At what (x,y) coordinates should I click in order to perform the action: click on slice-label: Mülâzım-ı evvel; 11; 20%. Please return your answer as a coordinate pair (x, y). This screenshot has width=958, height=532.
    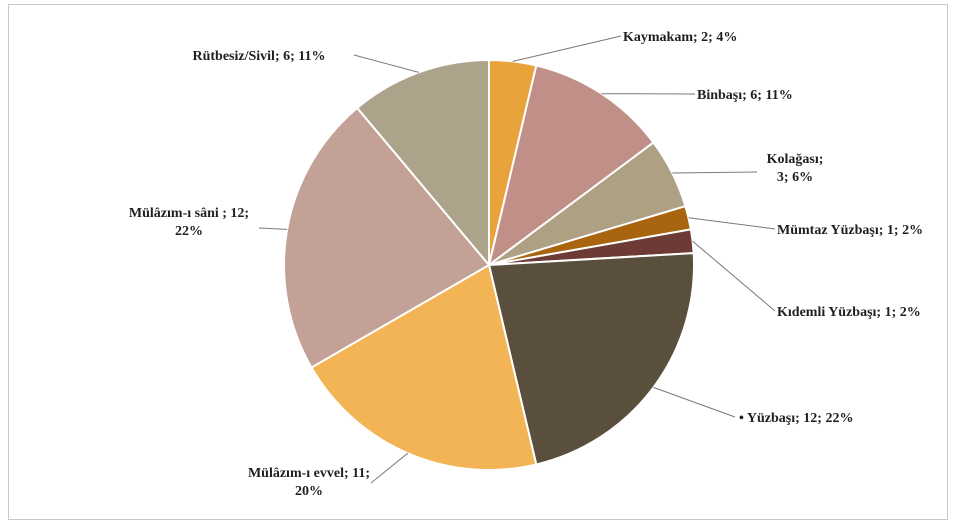
    Looking at the image, I should click on (309, 482).